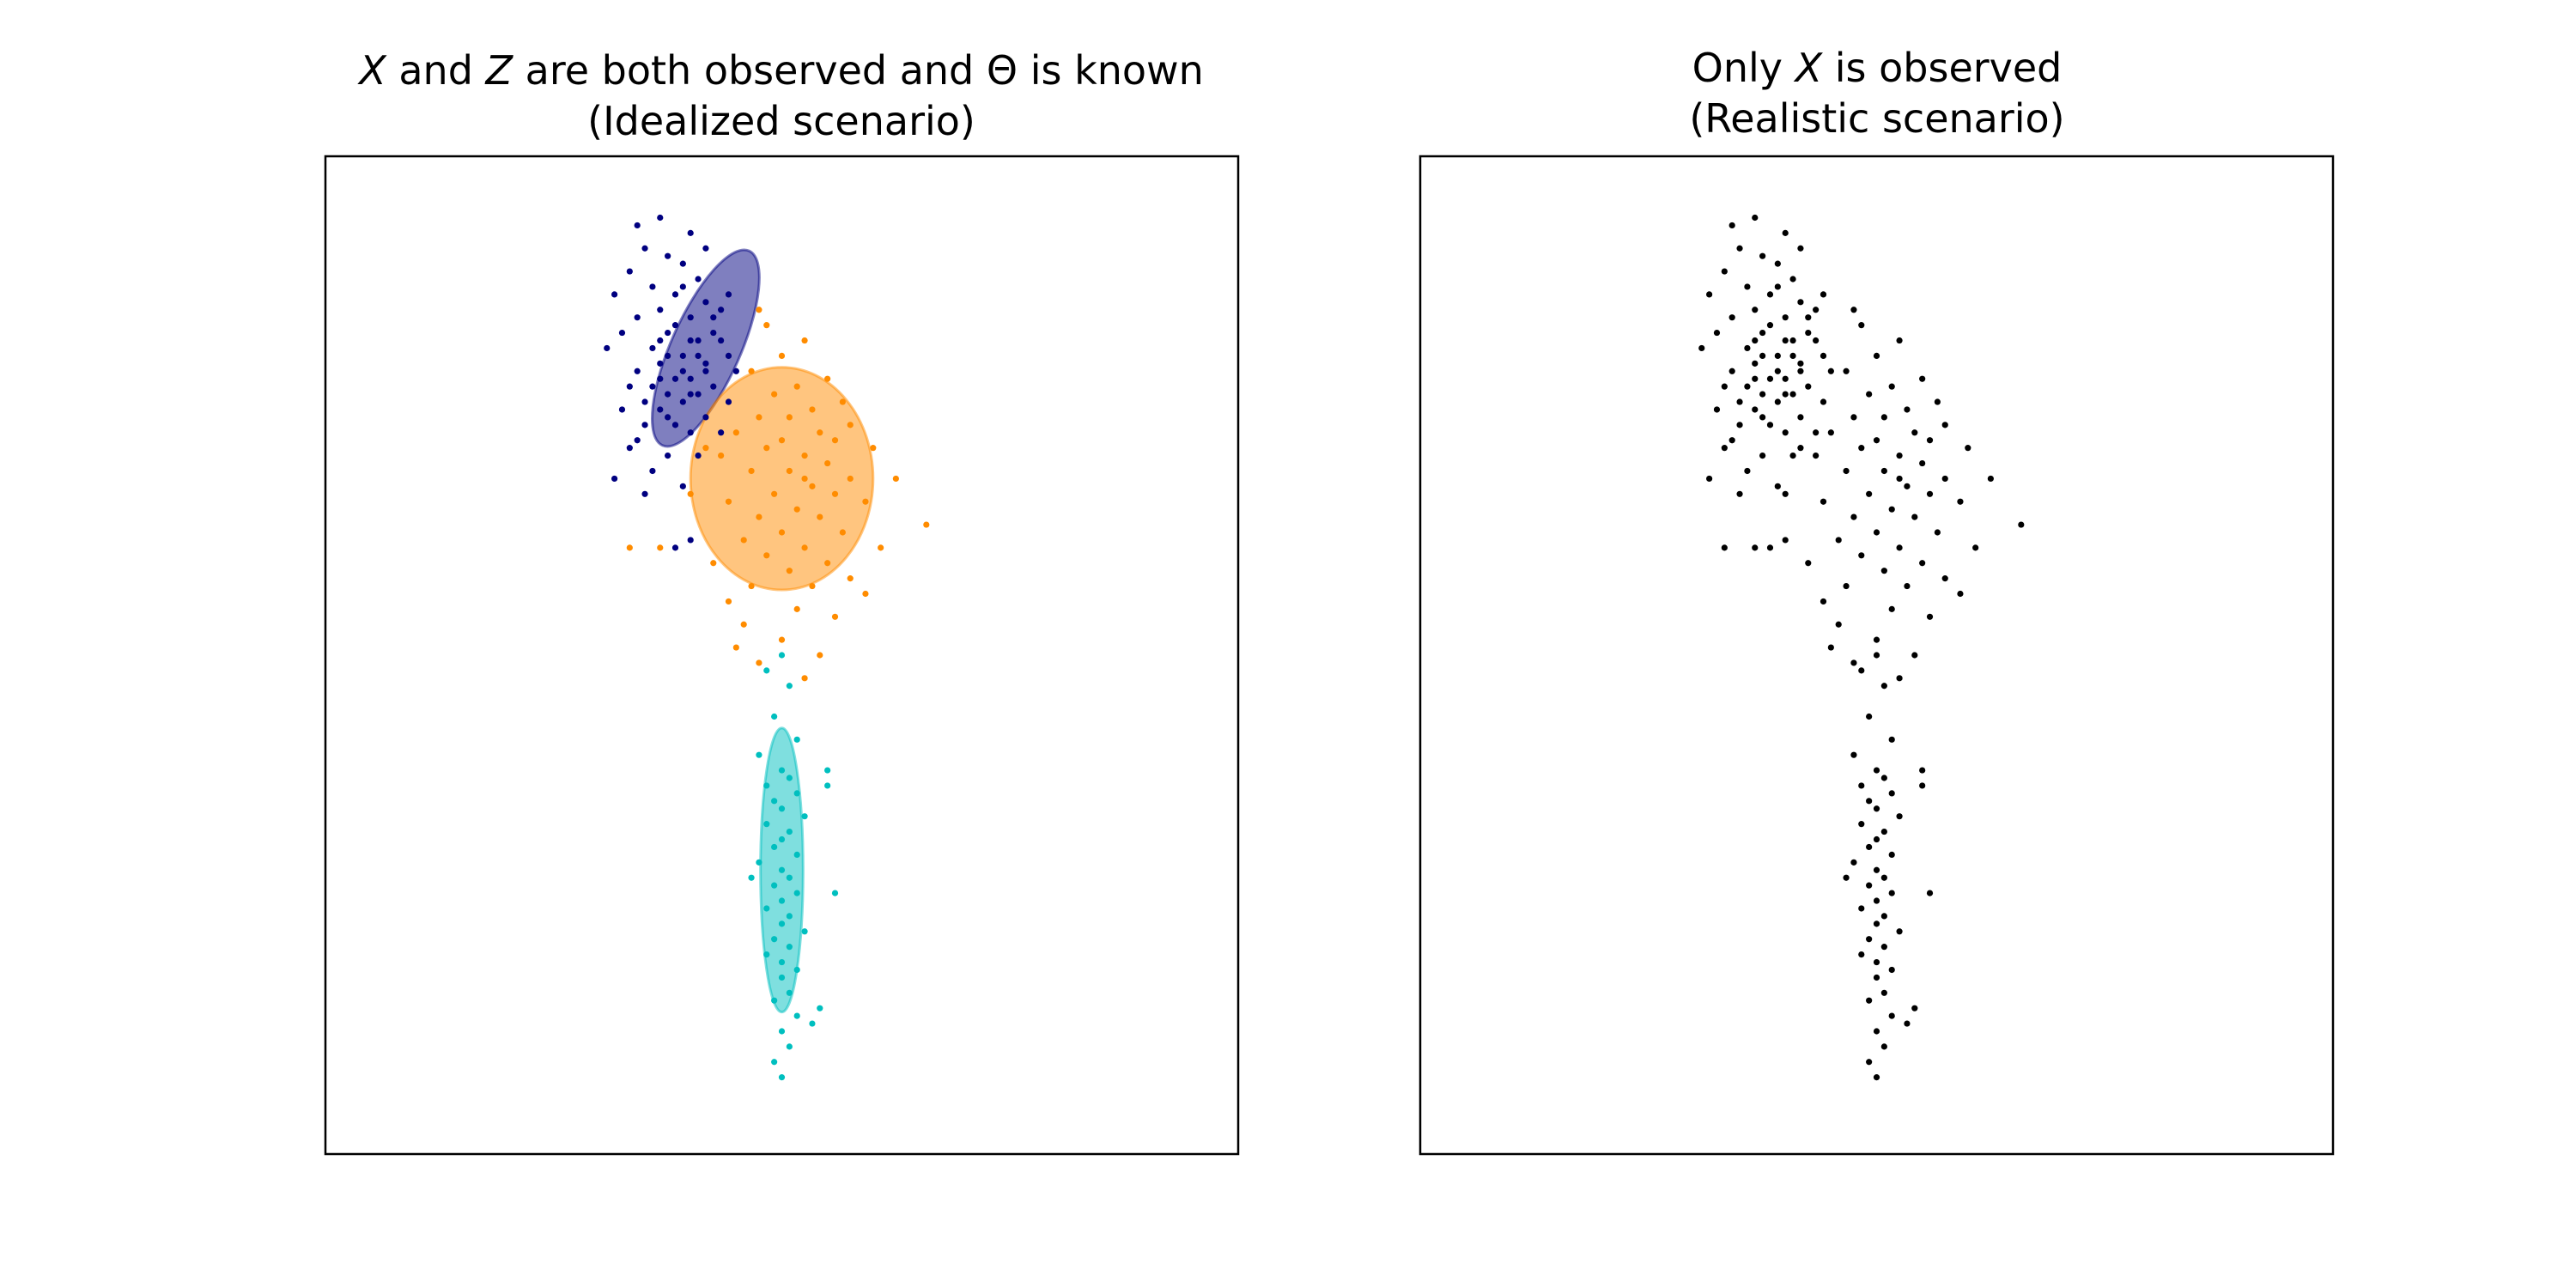 This screenshot has height=1288, width=2576. Describe the element at coordinates (372, 70) in the screenshot. I see `left-title-var-x: X` at that location.